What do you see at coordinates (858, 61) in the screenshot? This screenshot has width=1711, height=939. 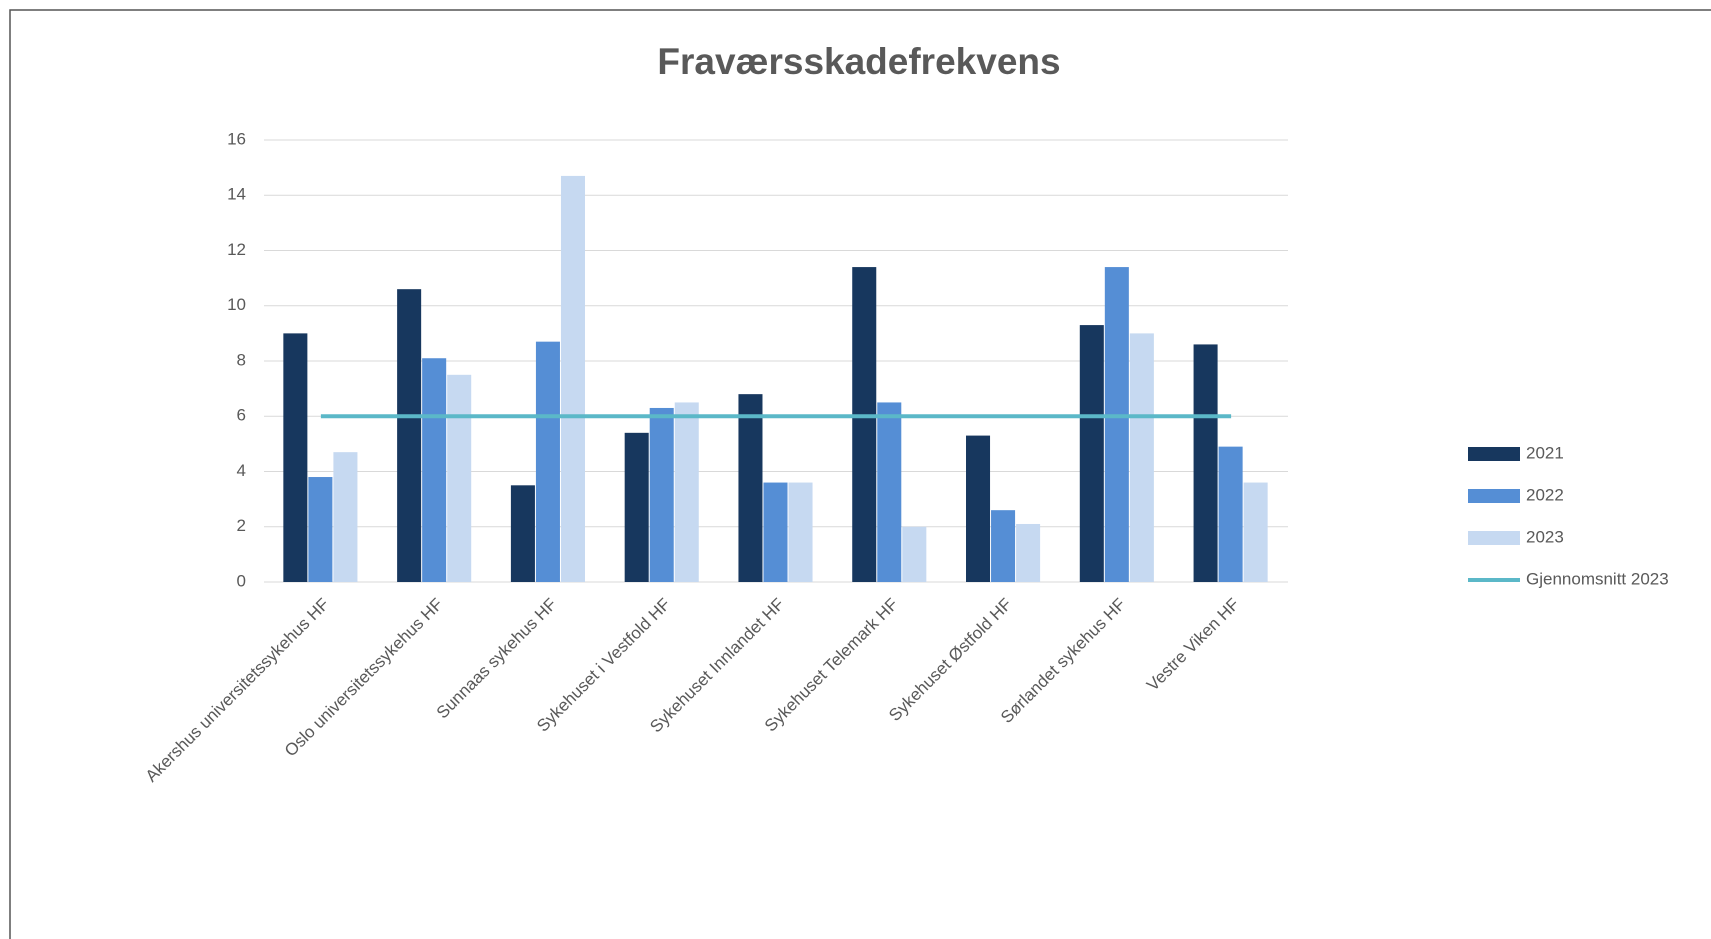 I see `chart-title: Fraværsskadefrekvens` at bounding box center [858, 61].